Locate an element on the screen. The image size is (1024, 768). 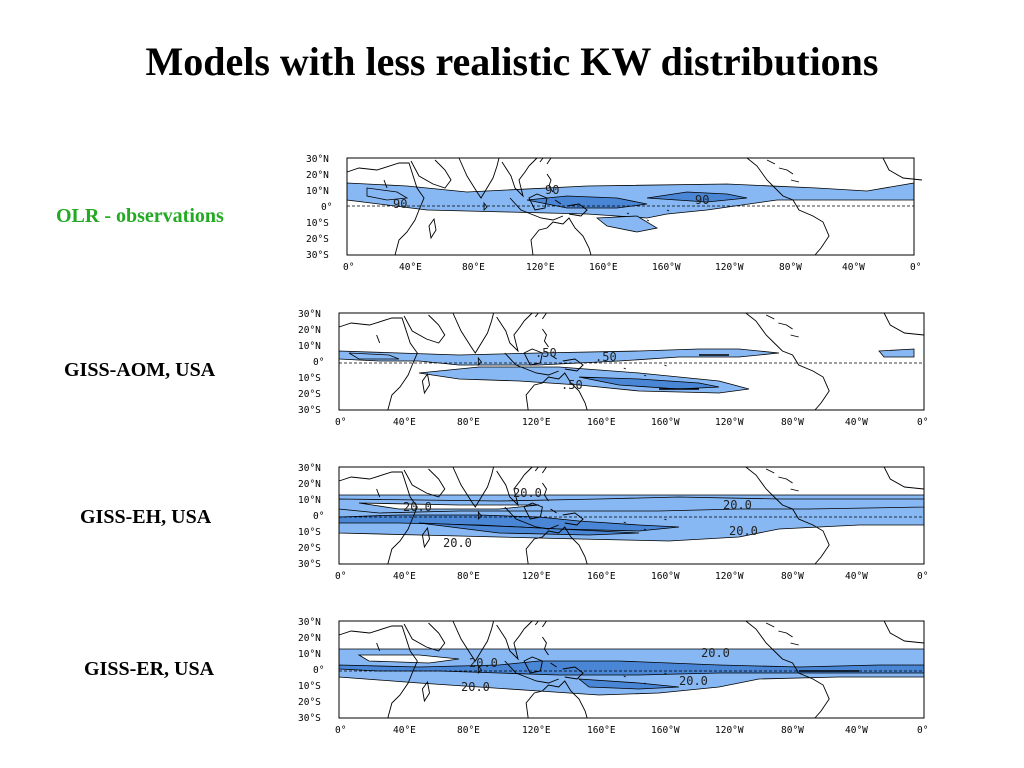
panel-label-giss-aom: GISS-AOM, USA is located at coordinates (140, 370).